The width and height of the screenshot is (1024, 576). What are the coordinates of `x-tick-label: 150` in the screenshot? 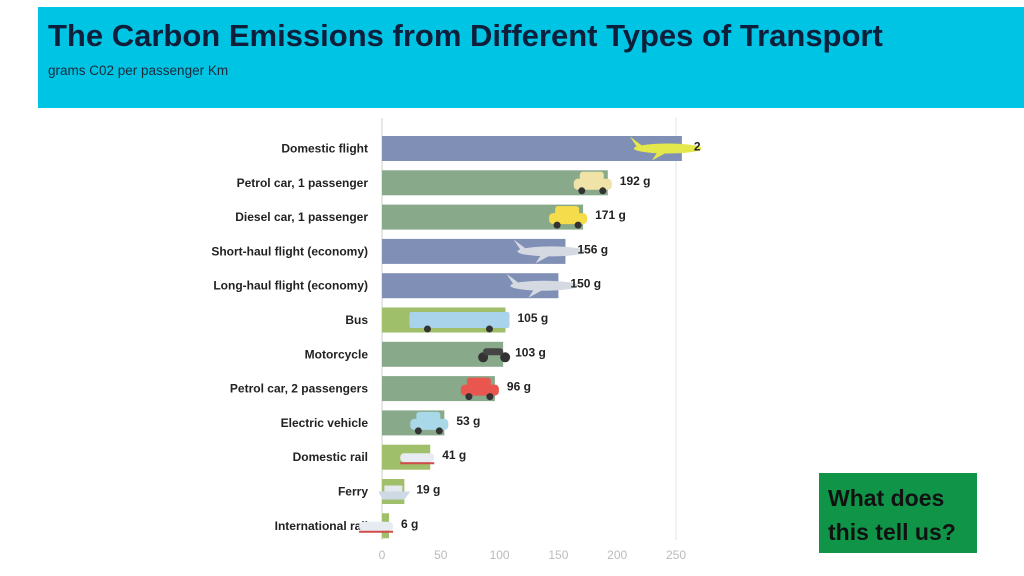 It's located at (558, 555).